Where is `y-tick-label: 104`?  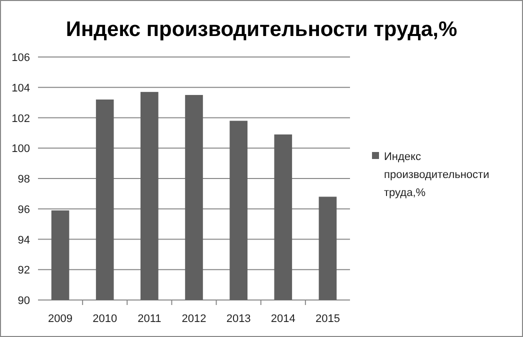 y-tick-label: 104 is located at coordinates (21, 88).